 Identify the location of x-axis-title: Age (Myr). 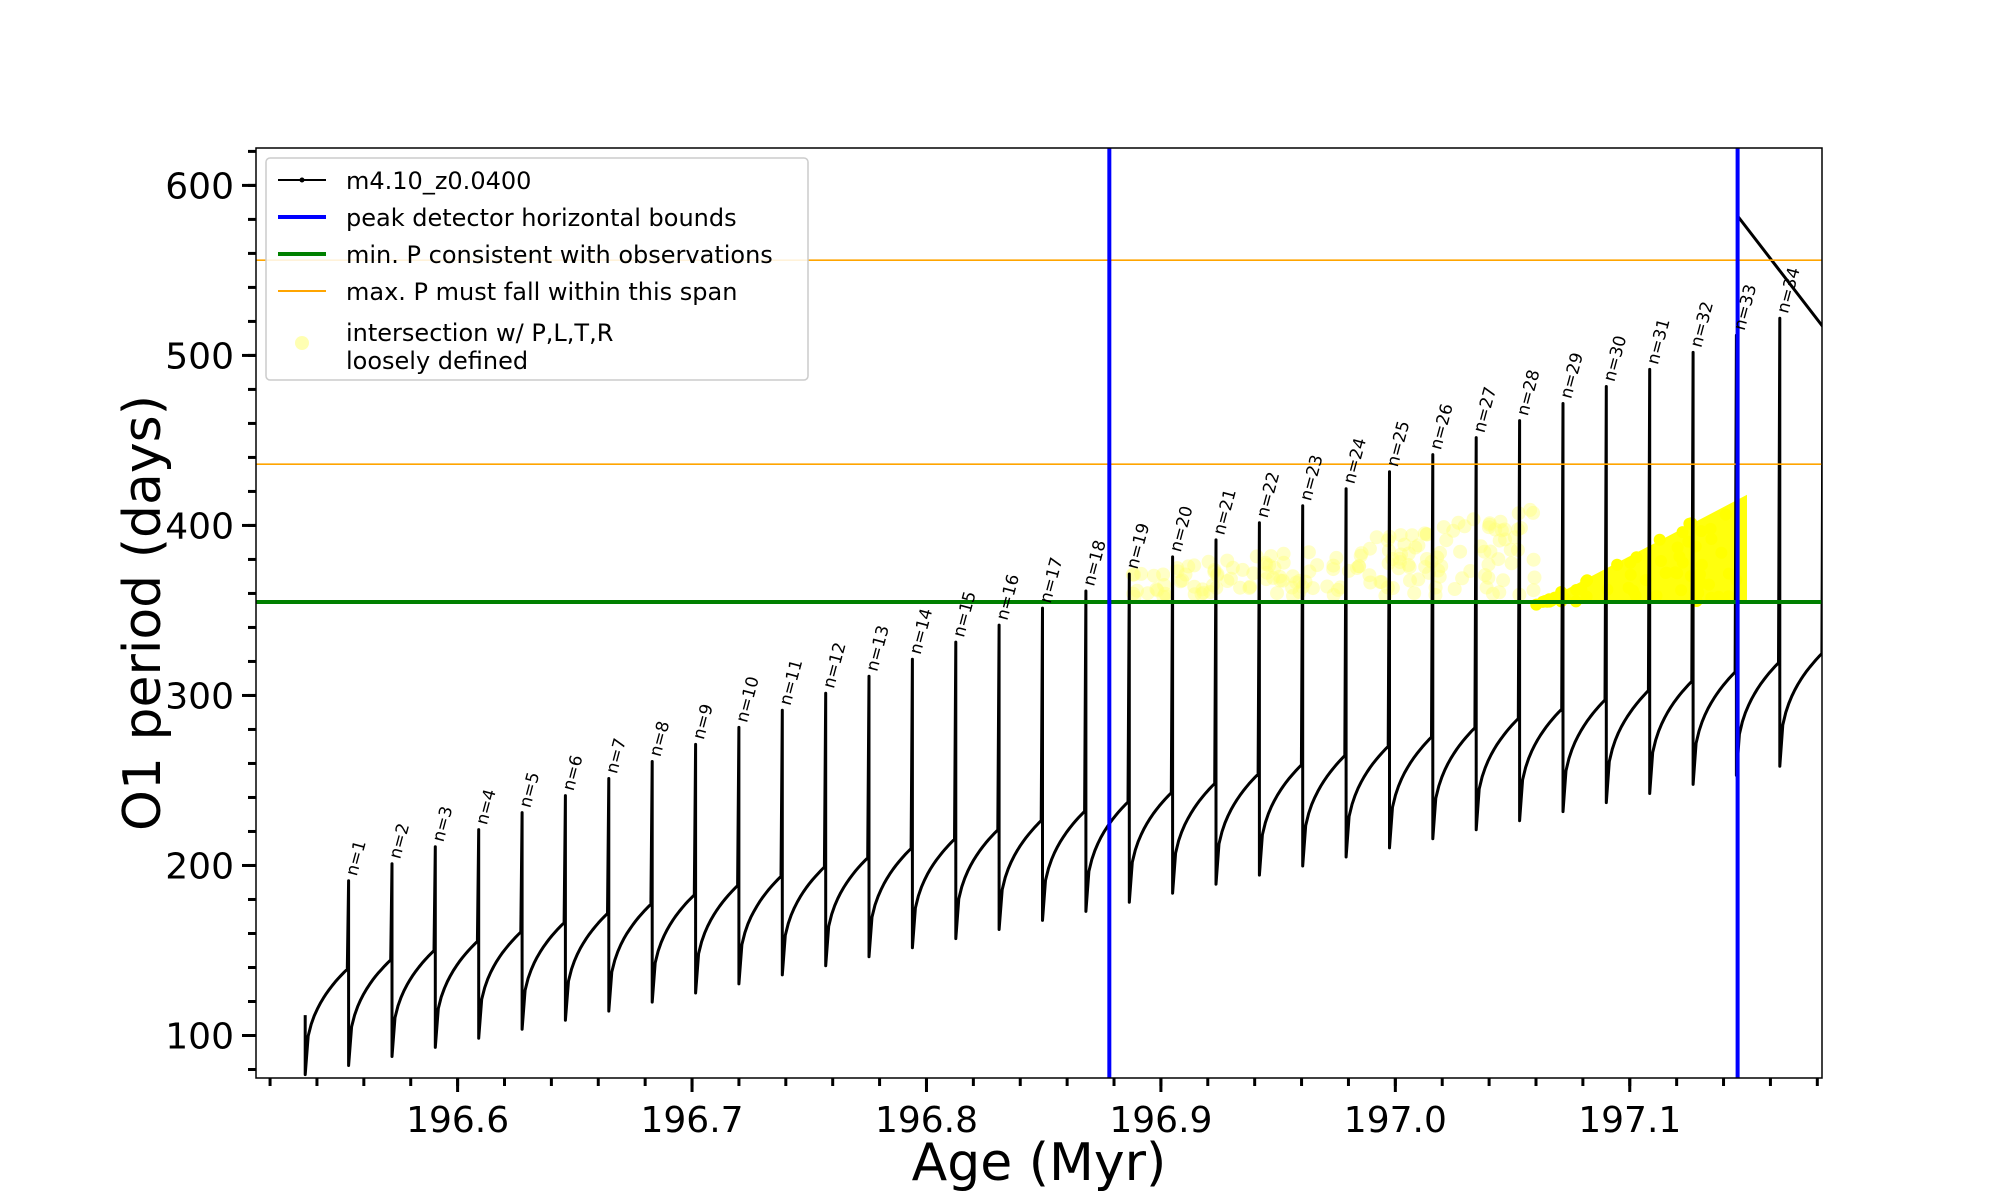
(1039, 1163).